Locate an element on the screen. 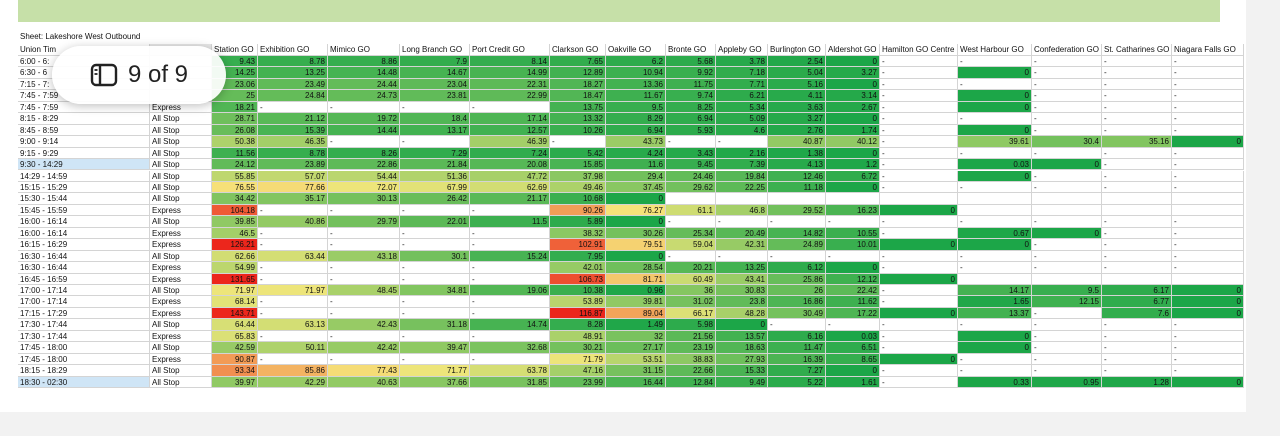 The width and height of the screenshot is (1280, 436). column-header: Appleby GO is located at coordinates (742, 50).